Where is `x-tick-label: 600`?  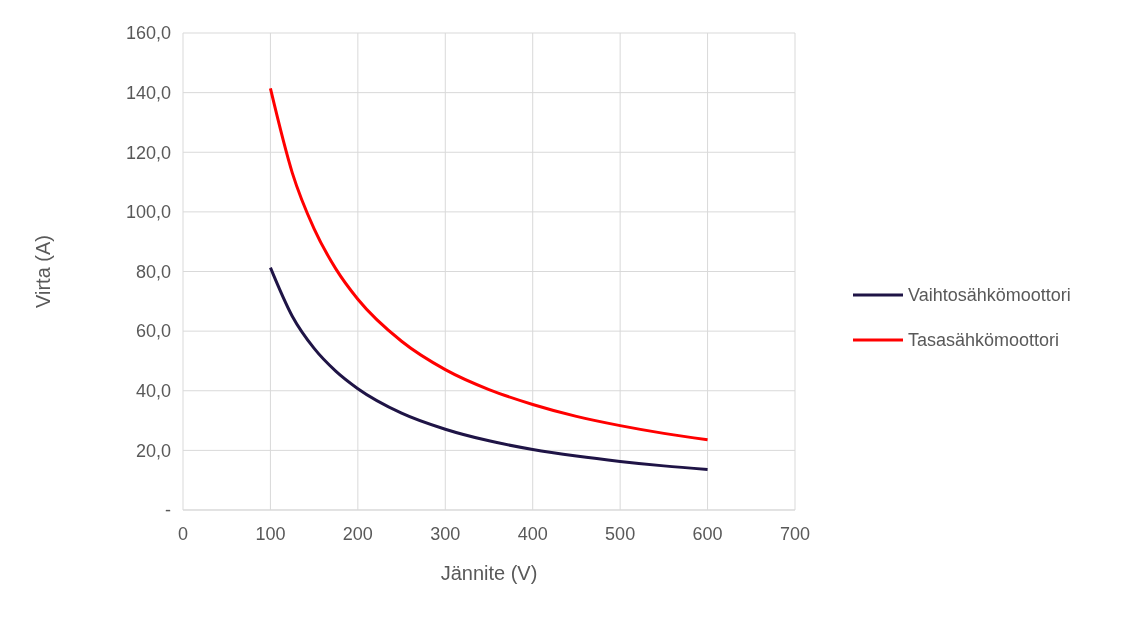
x-tick-label: 600 is located at coordinates (707, 534).